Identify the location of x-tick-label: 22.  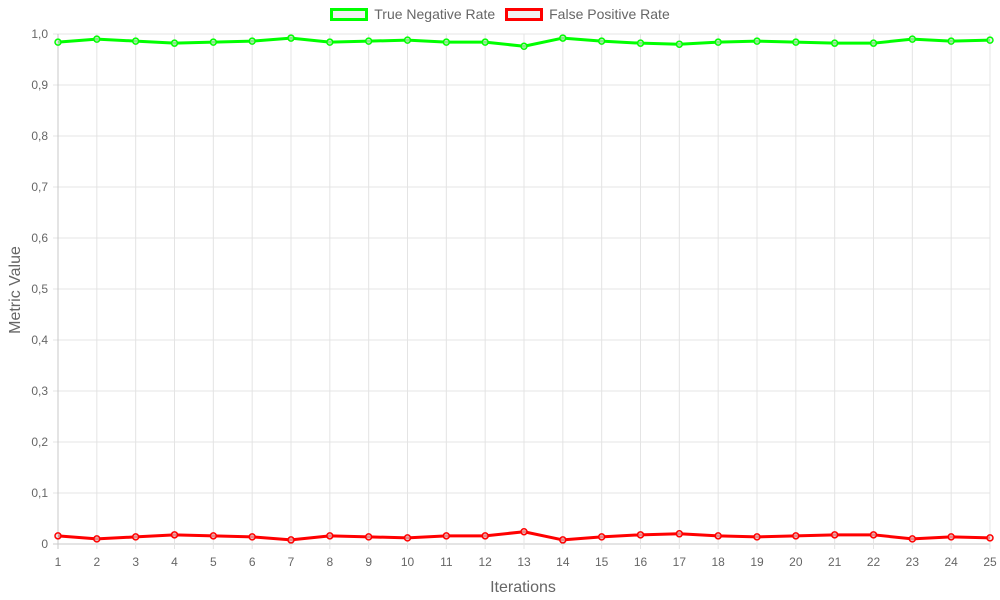
(874, 562).